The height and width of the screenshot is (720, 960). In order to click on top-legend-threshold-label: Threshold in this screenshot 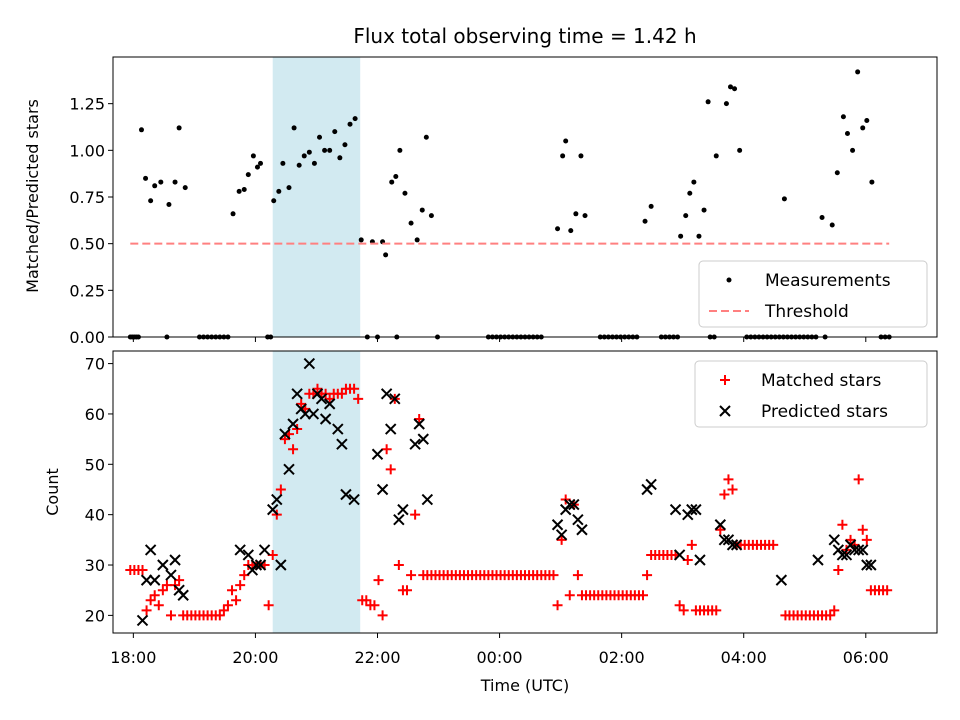, I will do `click(806, 312)`.